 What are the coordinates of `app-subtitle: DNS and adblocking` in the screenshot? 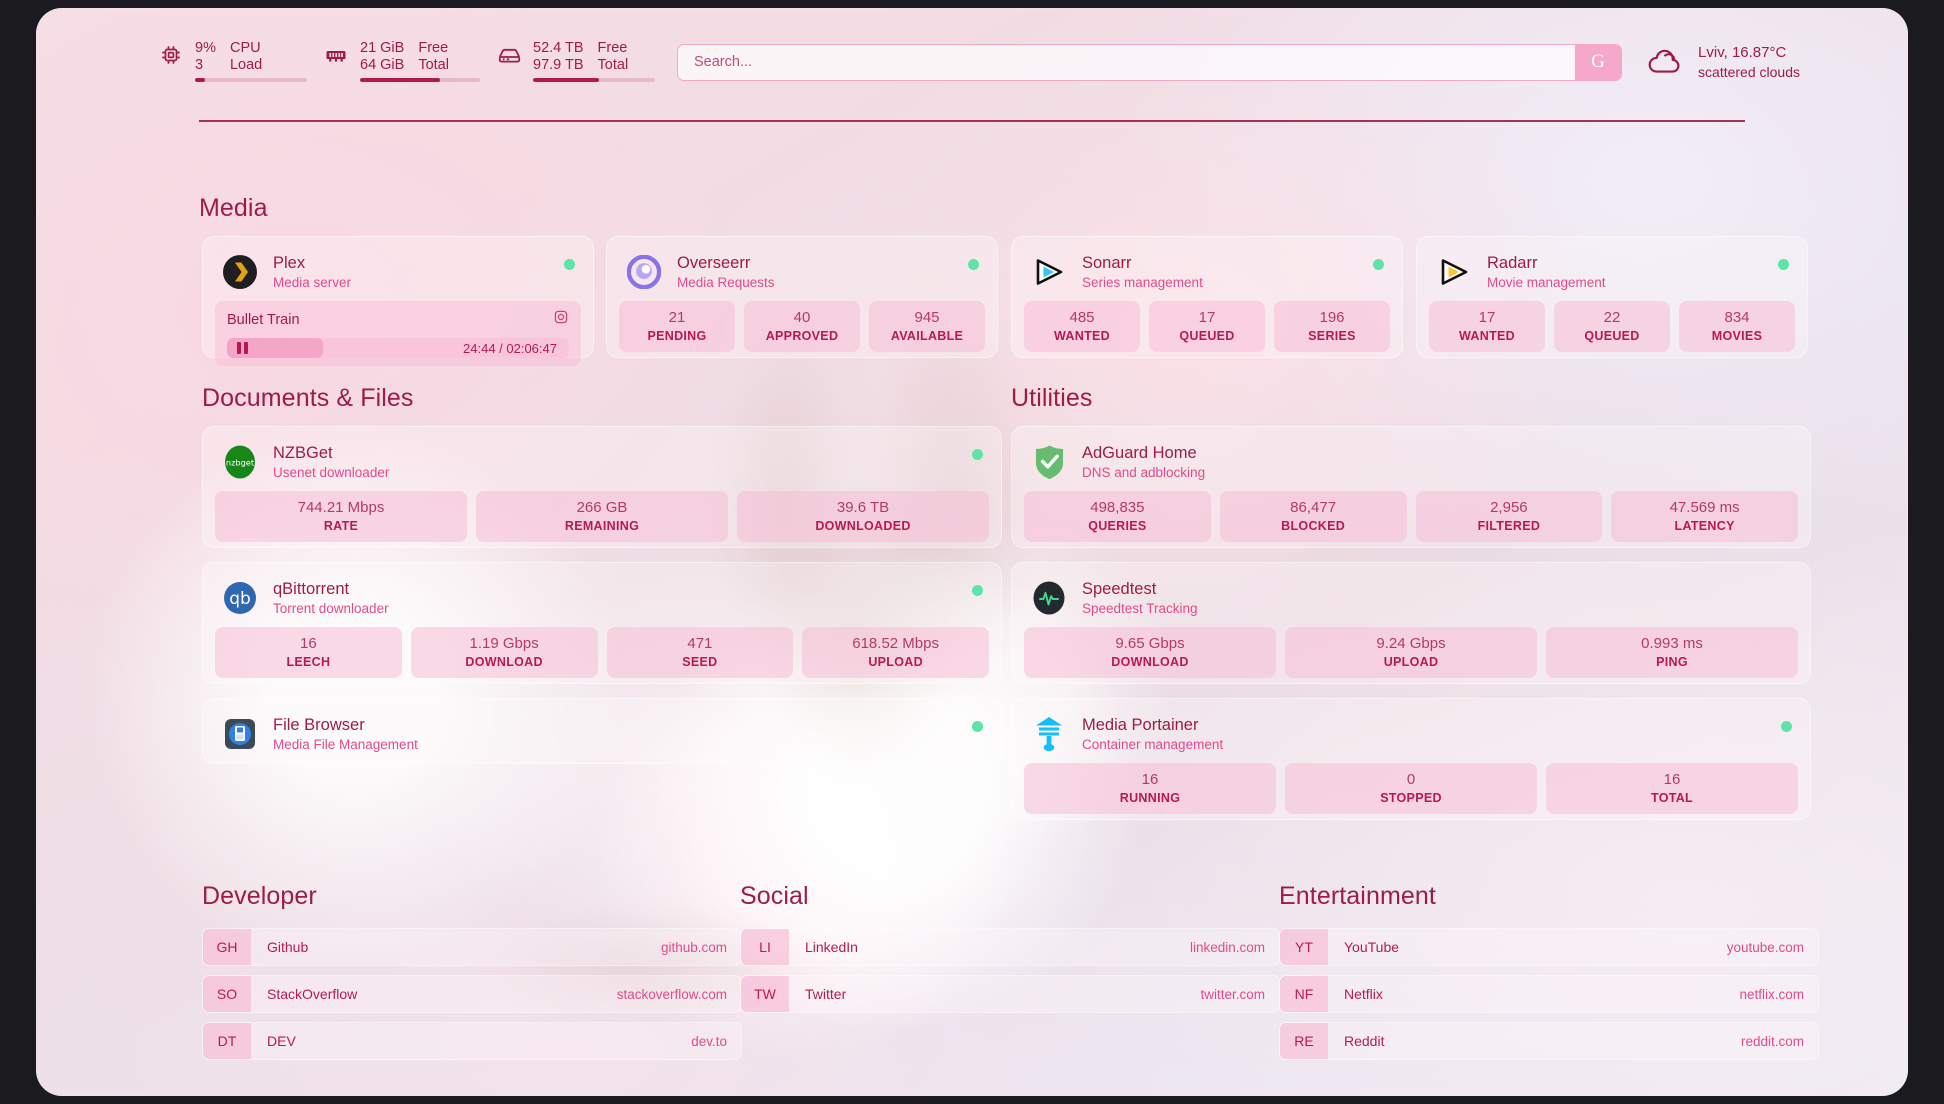 It's located at (1144, 473).